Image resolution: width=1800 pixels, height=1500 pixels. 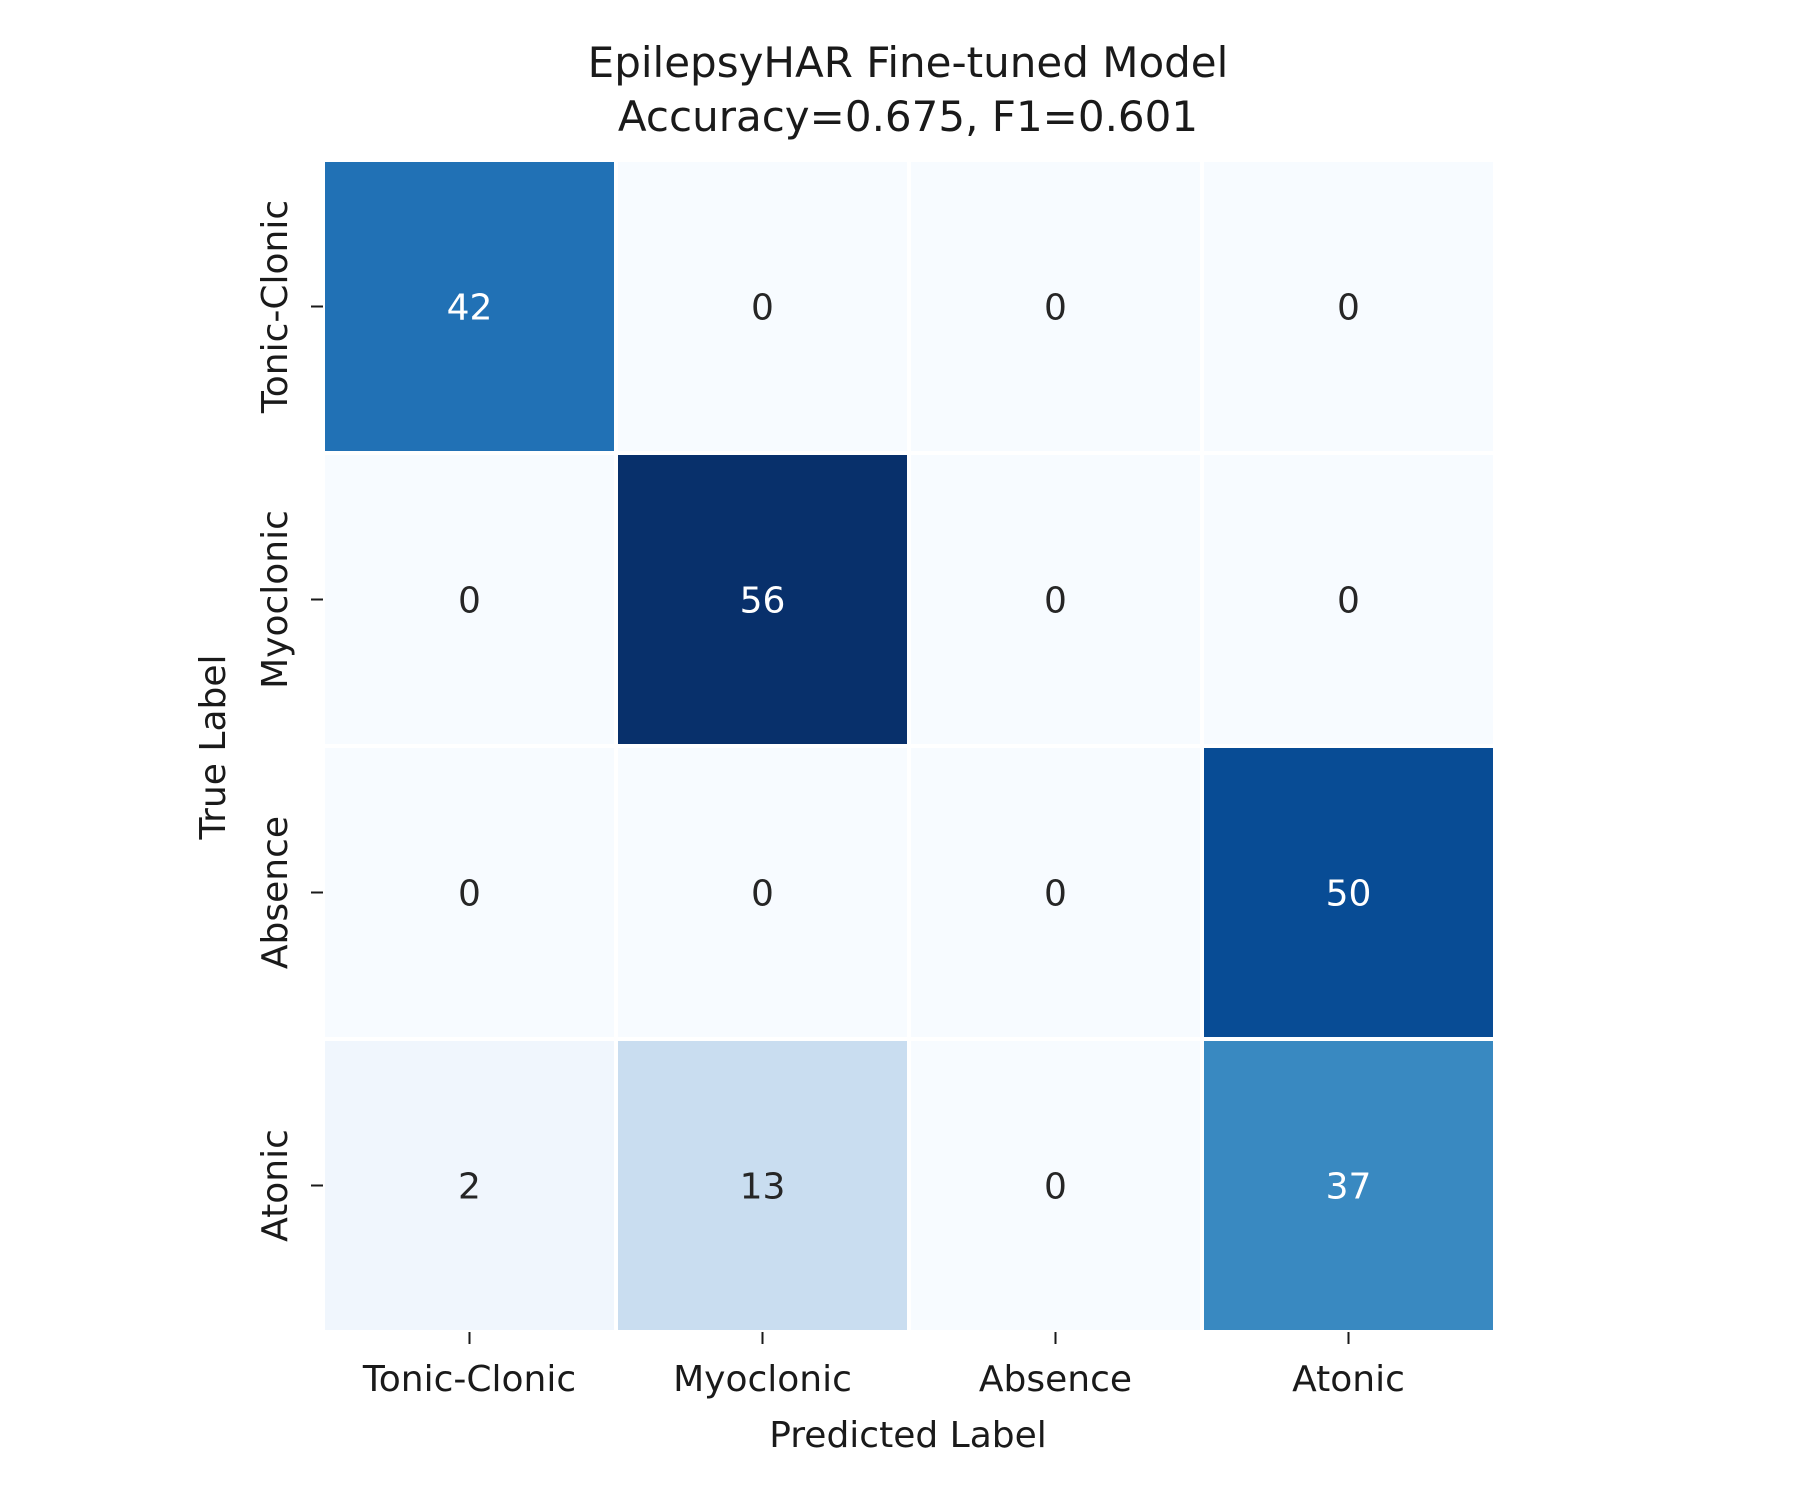 I want to click on cell-value-label: 13, so click(x=763, y=1187).